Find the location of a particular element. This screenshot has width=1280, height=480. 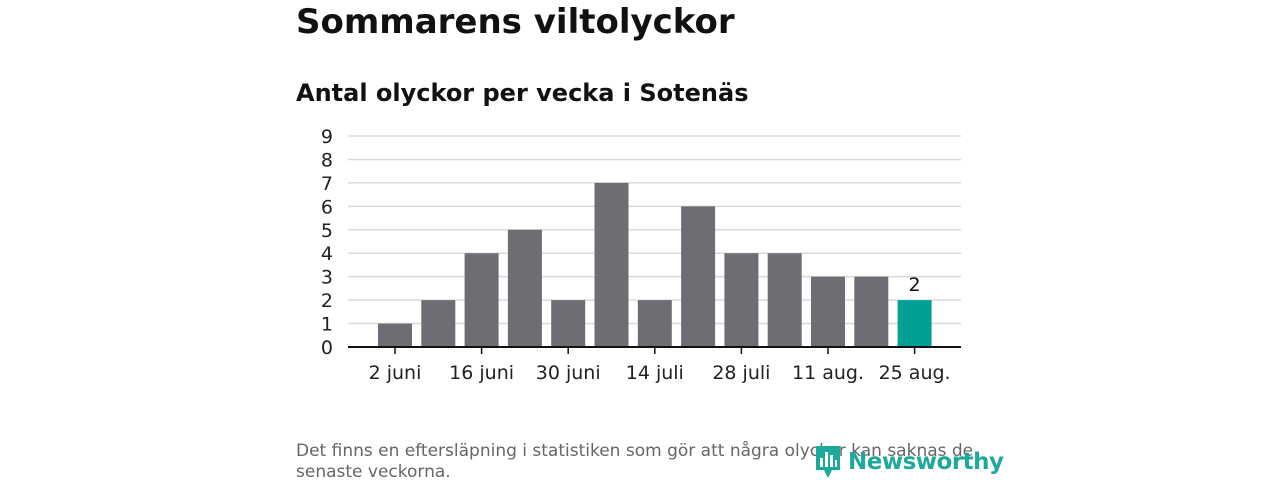

y-tick-label: 5 is located at coordinates (327, 231).